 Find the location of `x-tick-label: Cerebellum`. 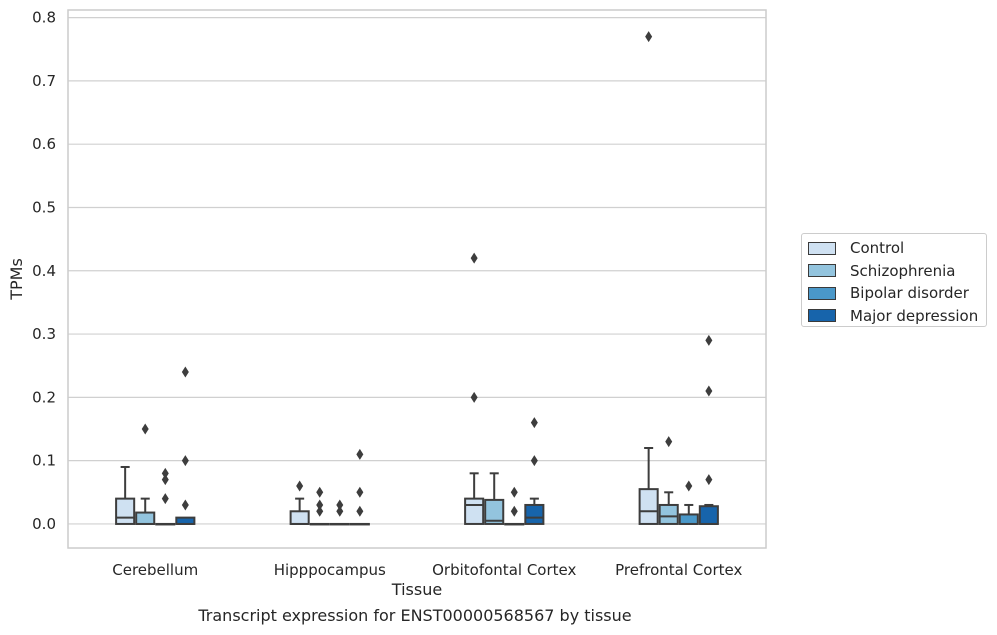

x-tick-label: Cerebellum is located at coordinates (155, 570).